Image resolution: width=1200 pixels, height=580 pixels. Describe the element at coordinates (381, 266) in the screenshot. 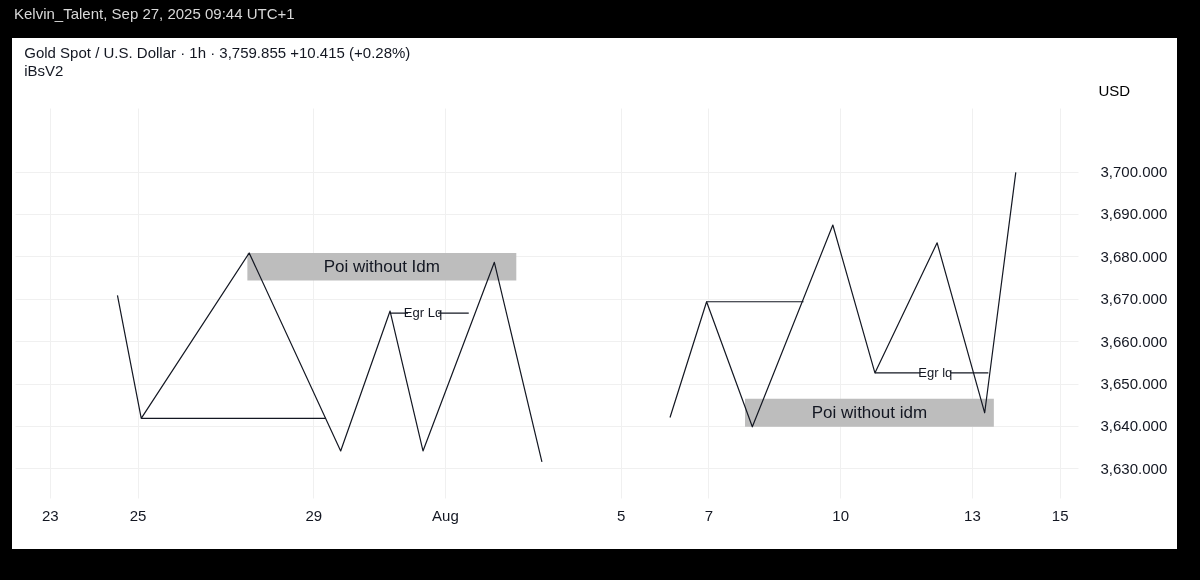

I see `annotation: Poi without Idm` at that location.